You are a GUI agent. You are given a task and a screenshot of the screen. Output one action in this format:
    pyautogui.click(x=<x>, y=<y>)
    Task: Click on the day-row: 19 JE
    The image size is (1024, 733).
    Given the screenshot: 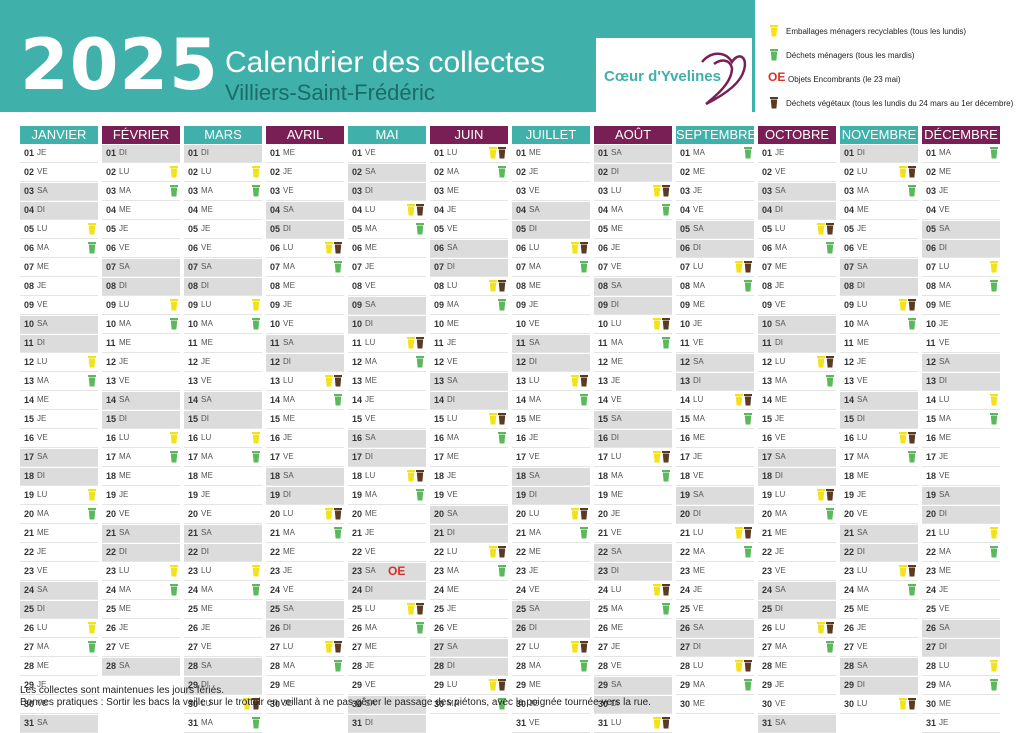 What is the action you would take?
    pyautogui.click(x=223, y=496)
    